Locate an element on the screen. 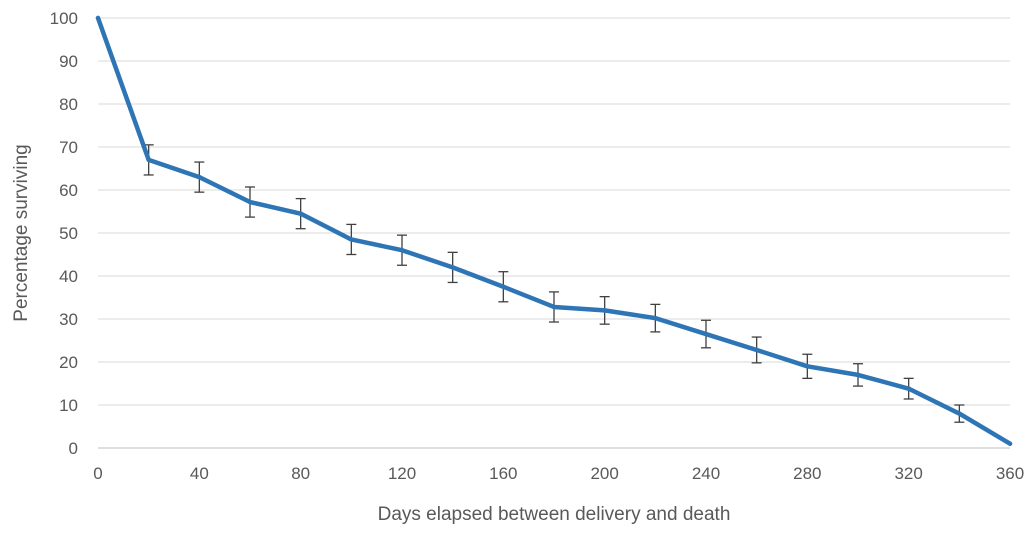 Image resolution: width=1032 pixels, height=535 pixels. y-tick-label: 30 is located at coordinates (68, 319).